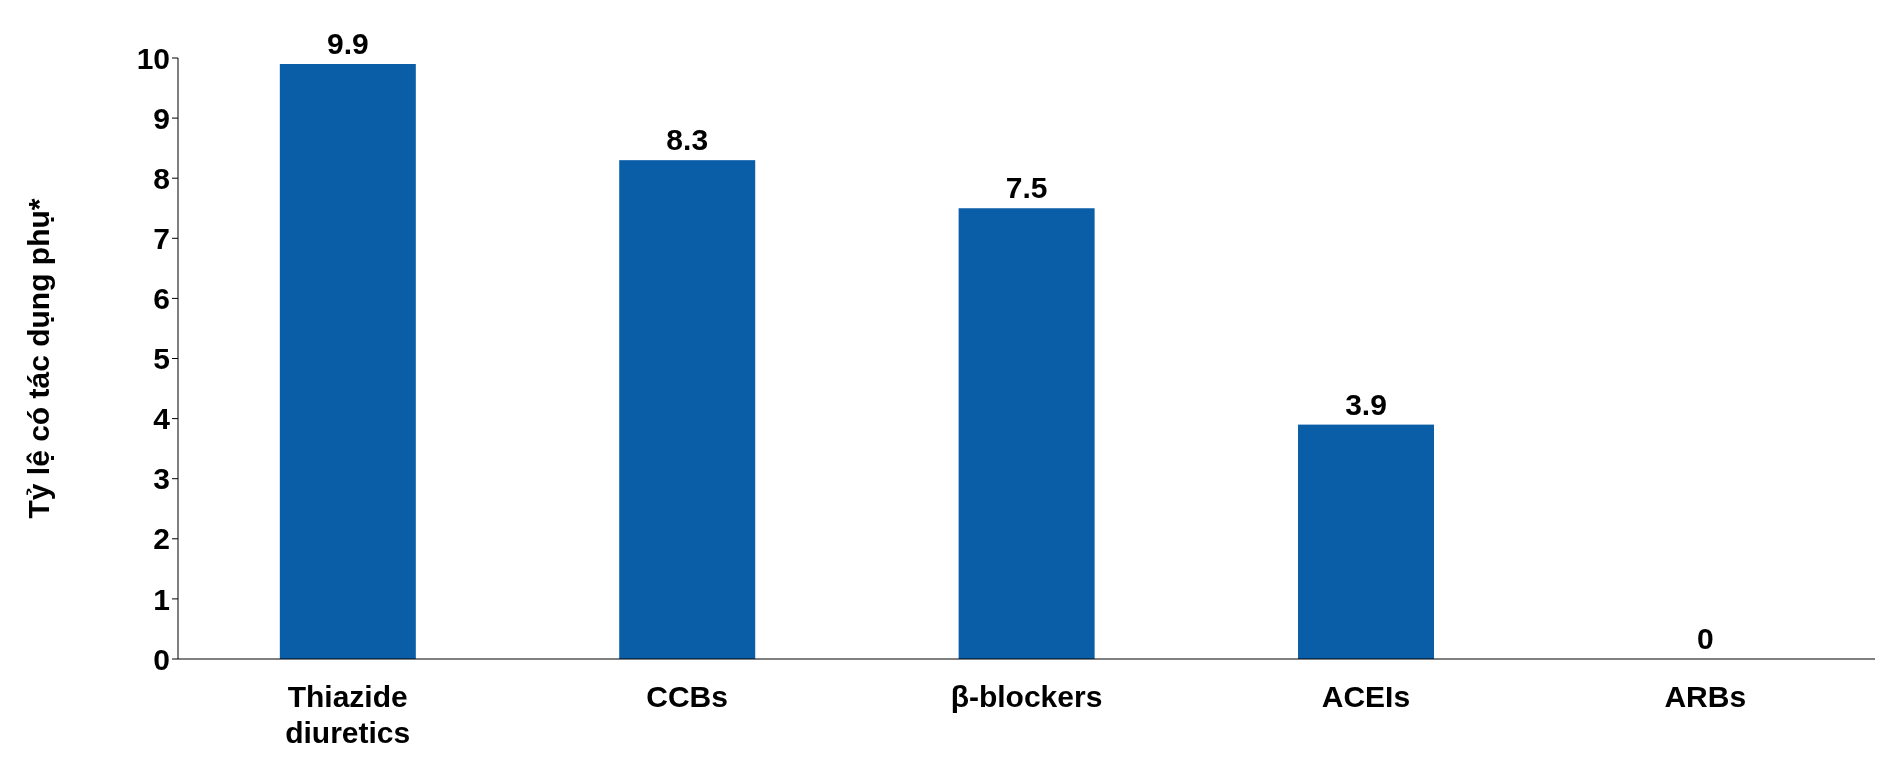  Describe the element at coordinates (347, 44) in the screenshot. I see `data-label: 9.9` at that location.